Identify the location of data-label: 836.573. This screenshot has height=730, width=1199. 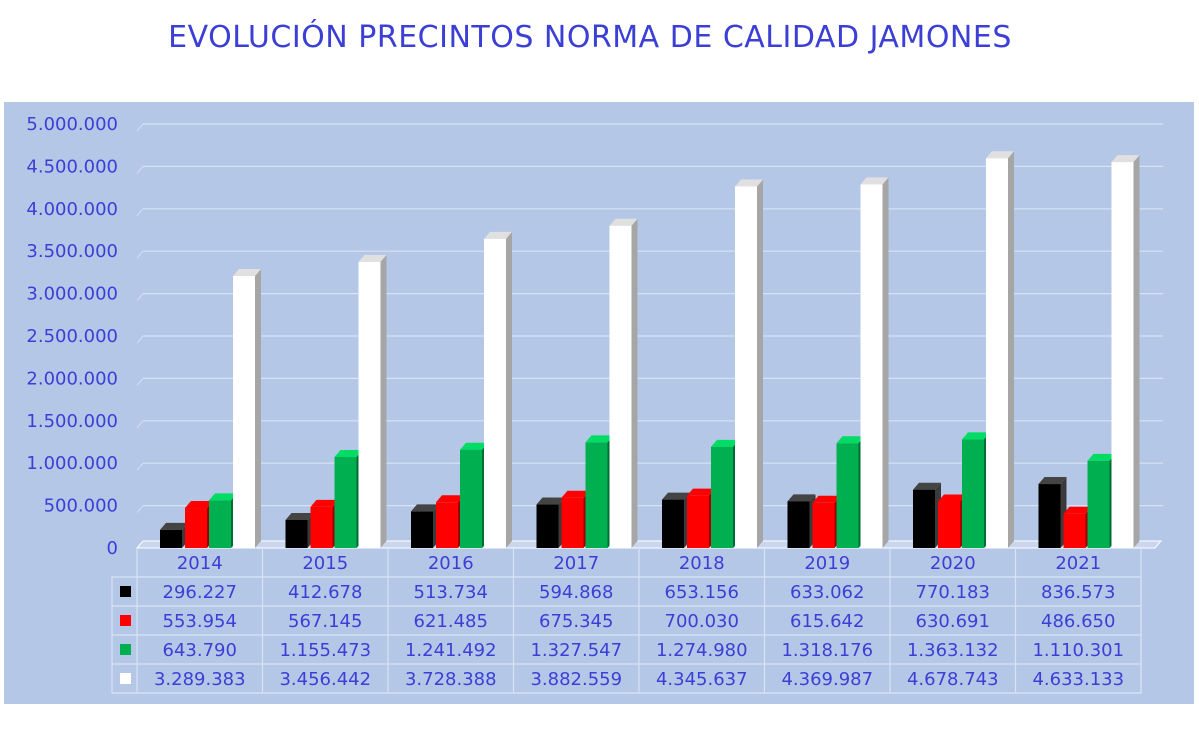
(1078, 592).